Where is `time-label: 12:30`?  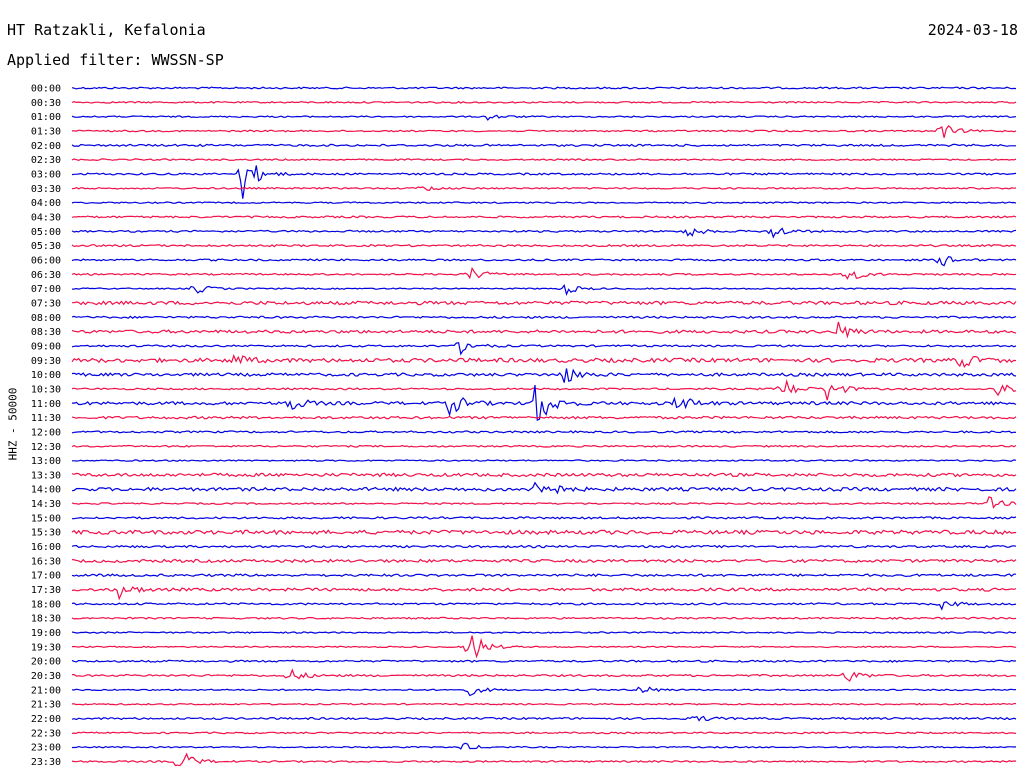
time-label: 12:30 is located at coordinates (46, 447).